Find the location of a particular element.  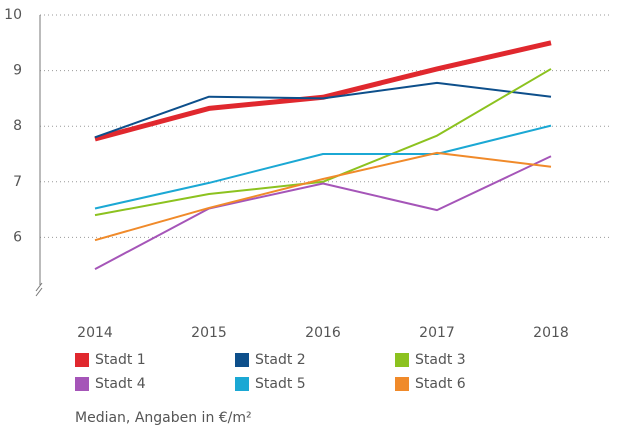

legend-label: Stadt 2 is located at coordinates (280, 360).